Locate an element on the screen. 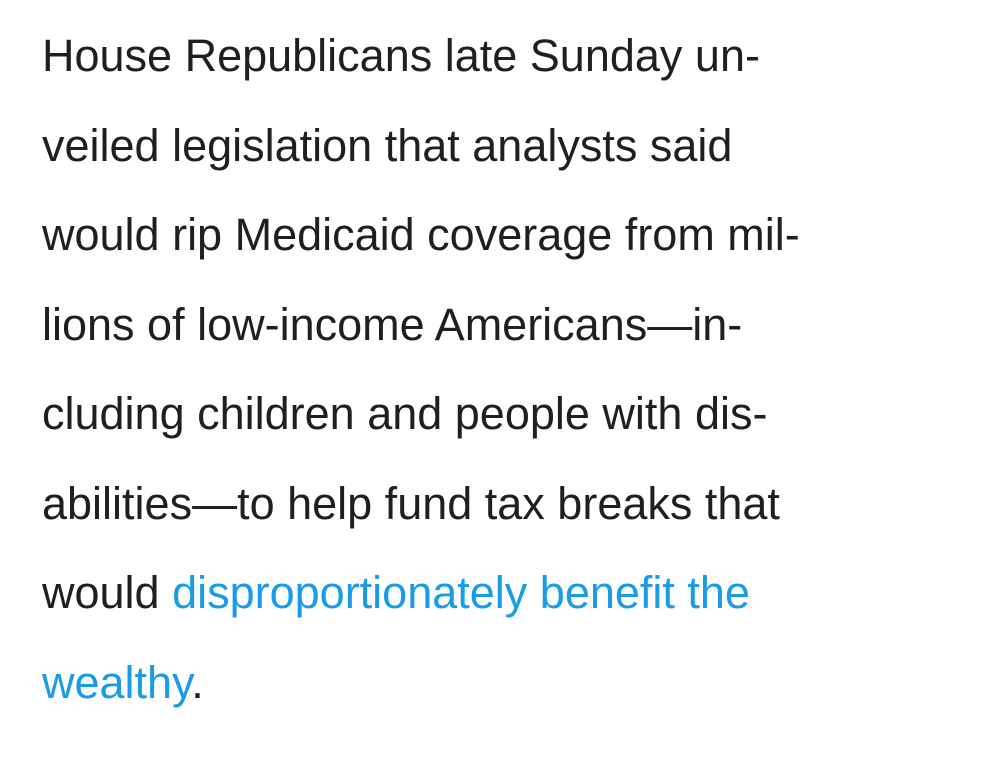 The width and height of the screenshot is (1000, 760). paragraph-line-4: lions of low-income Americans—in- is located at coordinates (392, 324).